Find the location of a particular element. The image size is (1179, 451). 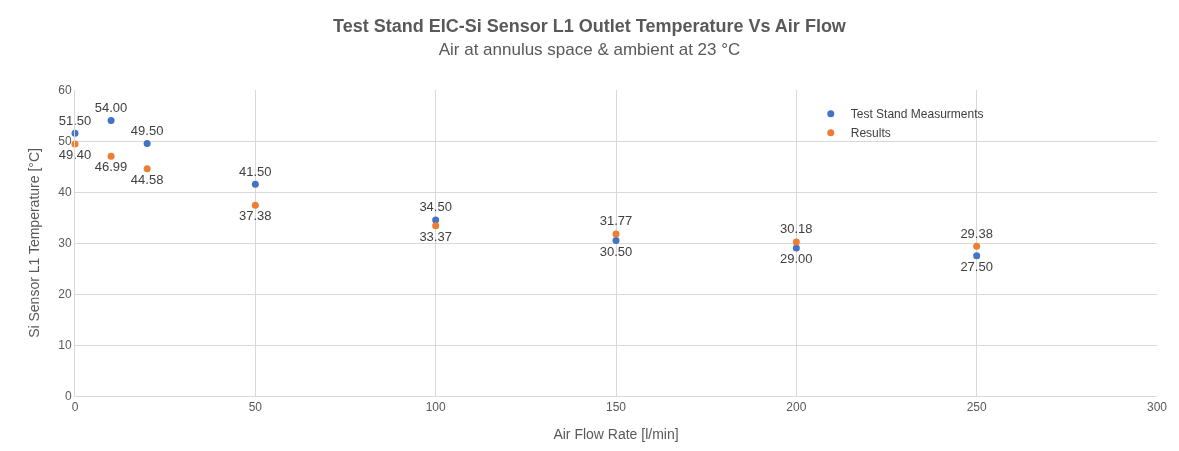

legend-label: Results is located at coordinates (870, 133).